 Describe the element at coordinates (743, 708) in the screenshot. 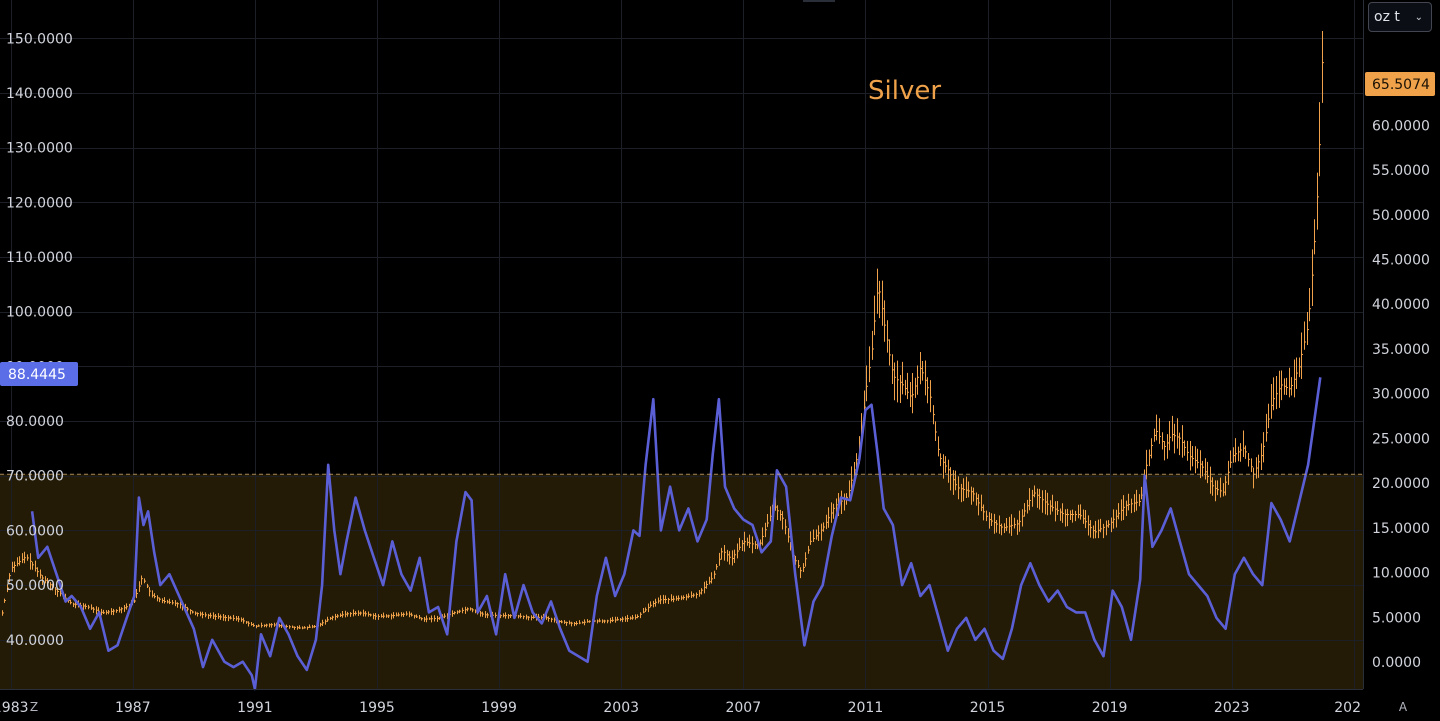

I see `time-tick-label: 2007` at that location.